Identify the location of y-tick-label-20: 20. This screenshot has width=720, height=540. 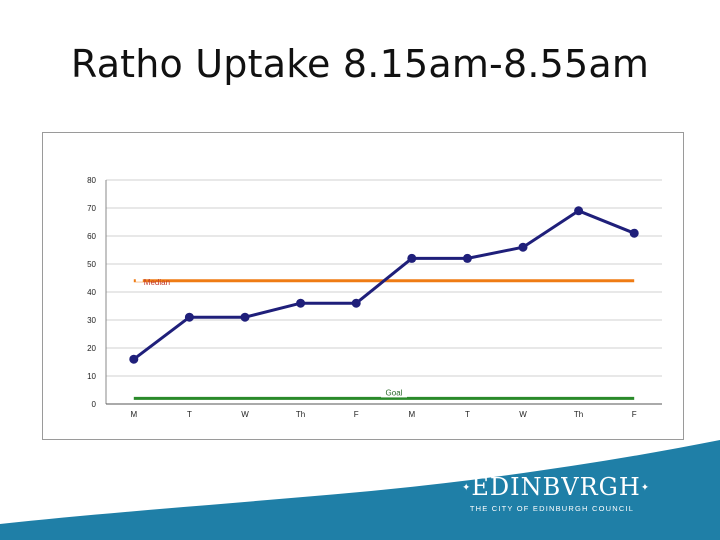
(91, 348).